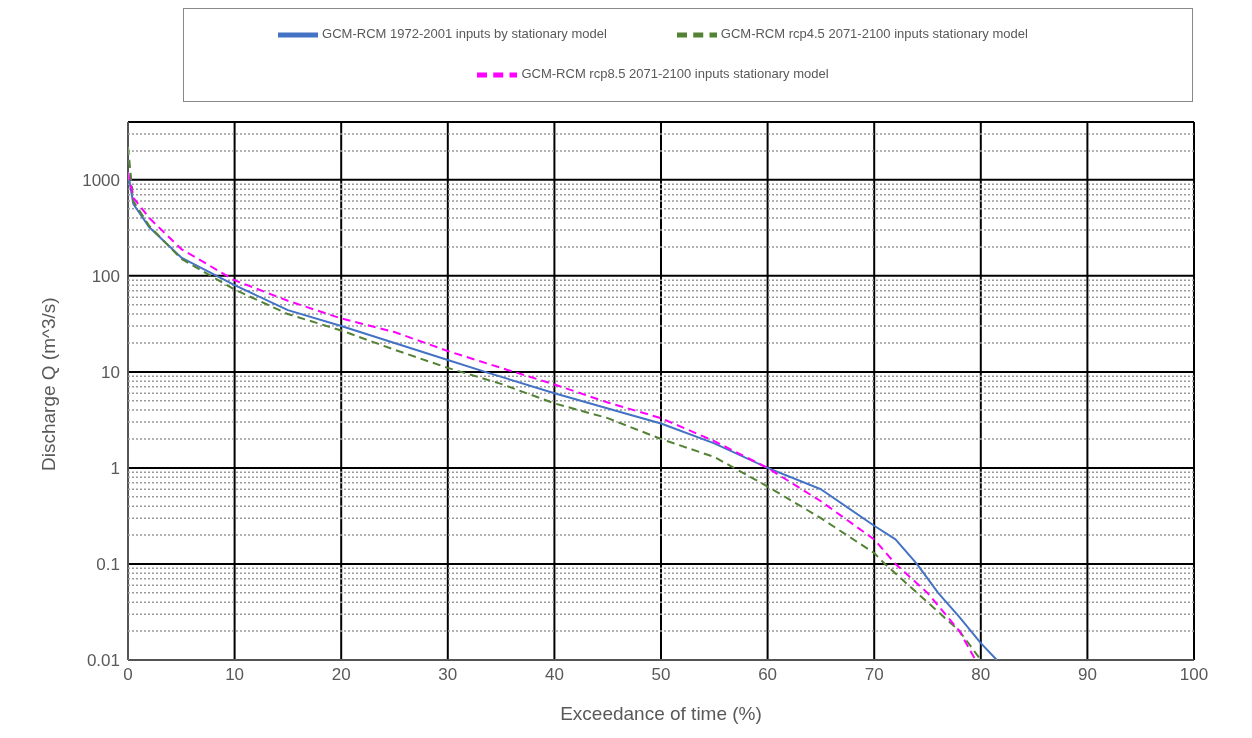 This screenshot has height=738, width=1252. I want to click on legend-label: GCM-RCM 1972-2001 inputs by stationary model, so click(464, 34).